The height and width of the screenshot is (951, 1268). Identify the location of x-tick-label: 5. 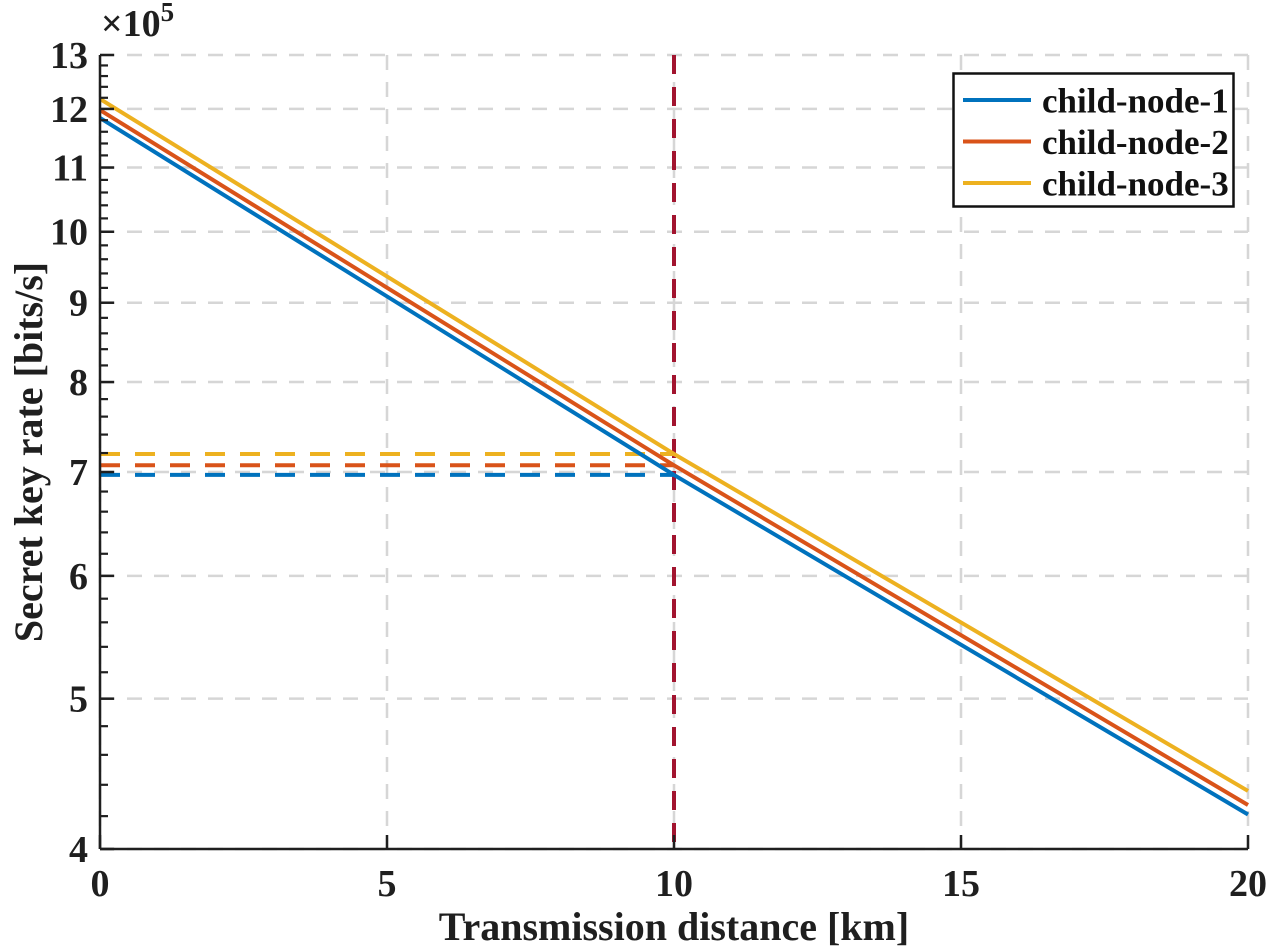
(387, 884).